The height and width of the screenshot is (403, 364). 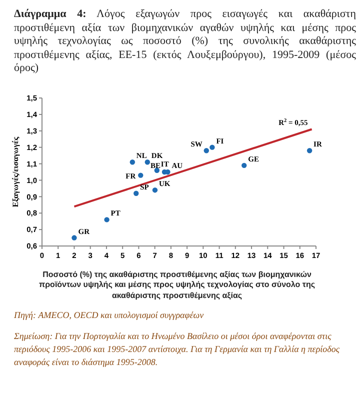 I want to click on text: Σημείωση: Για την Πορτογαλία και το Ηνωμένο Βασίλειο οι μέσοι όροι αναφέρονται στις περιόδους 1995-2006 και 1995-2007 αντίστοιχα. Για τη Γερμανία και τη Γαλλία η περίοδος αναφοράς είναι το διάστημα 1995-2008., so click(x=176, y=349).